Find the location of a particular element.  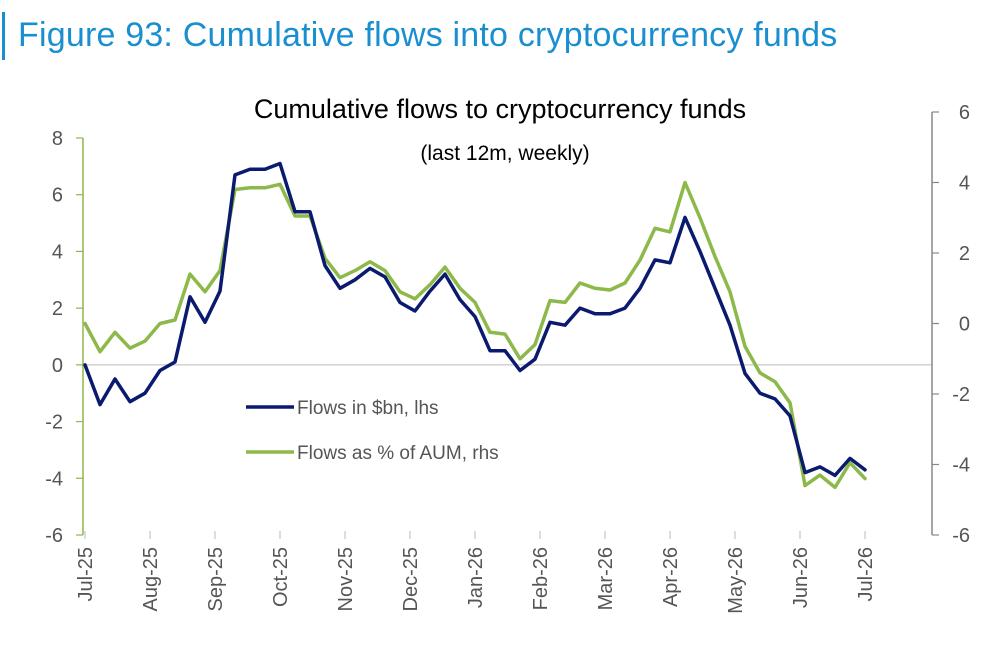

right-axis-tick-label: 4 is located at coordinates (964, 184).